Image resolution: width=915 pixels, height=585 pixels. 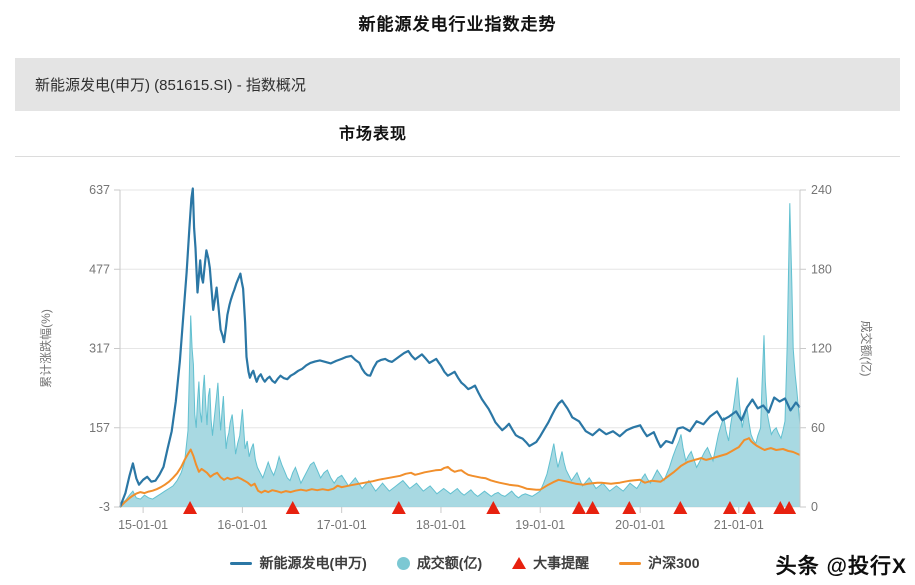 I want to click on page-title: 新能源发电行业指数走势, so click(x=457, y=24).